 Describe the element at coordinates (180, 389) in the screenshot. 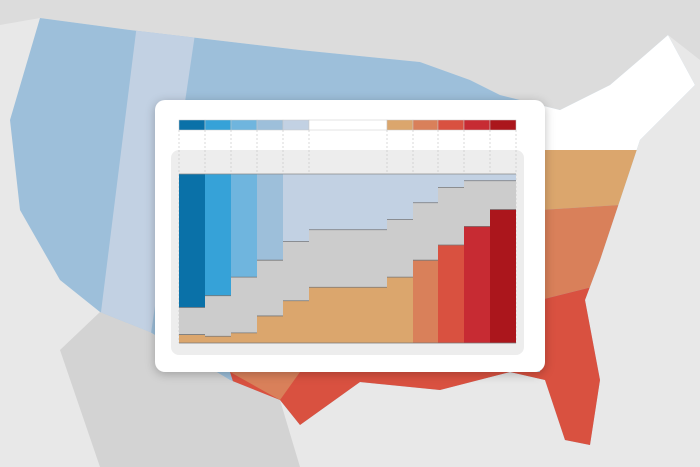

I see `mexico-land` at that location.